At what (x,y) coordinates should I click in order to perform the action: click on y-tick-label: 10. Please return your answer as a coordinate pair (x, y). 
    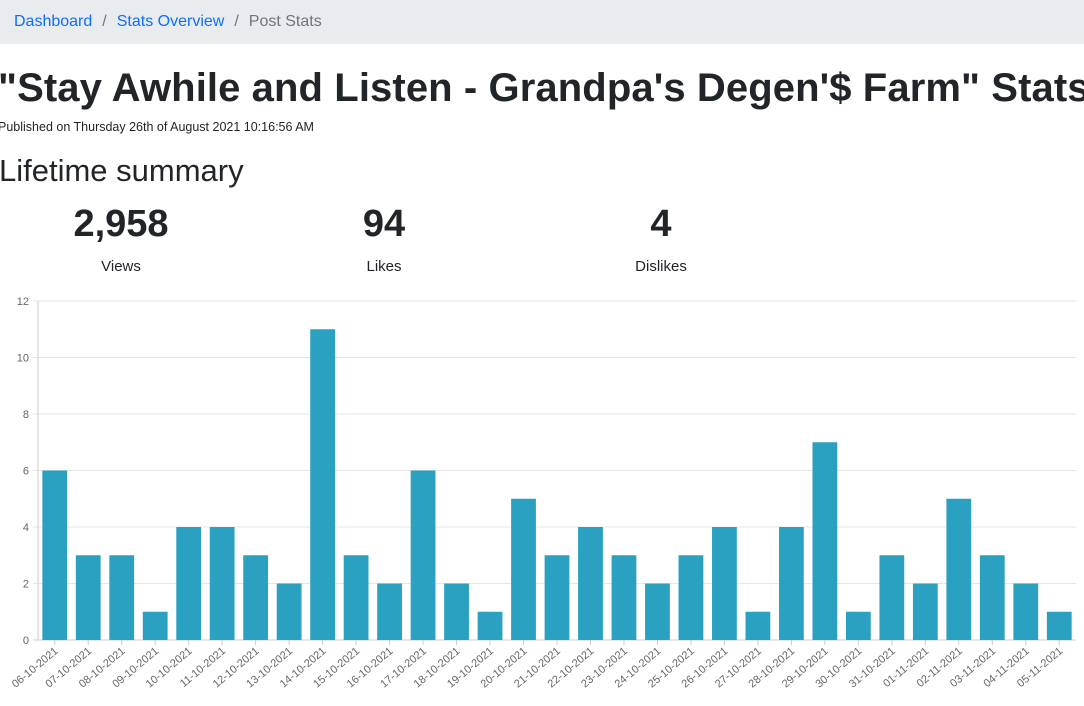
    Looking at the image, I should click on (23, 359).